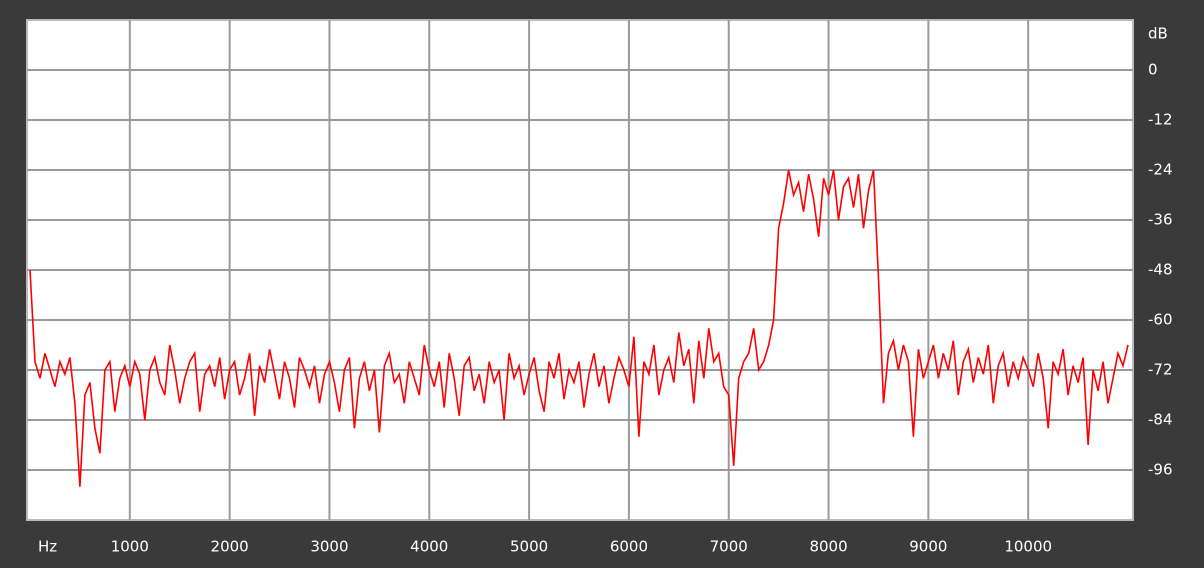  Describe the element at coordinates (629, 547) in the screenshot. I see `x-tick-label: 6000` at that location.